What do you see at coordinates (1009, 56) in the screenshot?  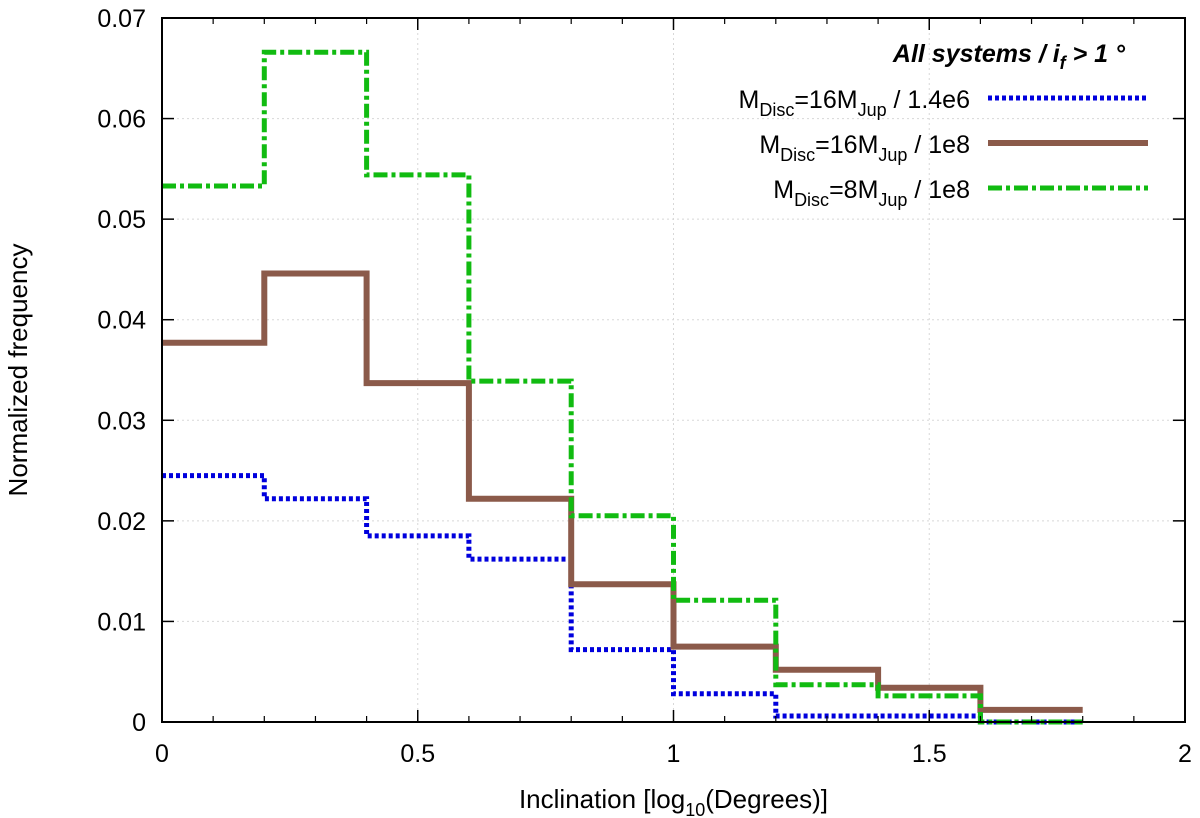 I see `legend-title: All systems / if > 1 °` at bounding box center [1009, 56].